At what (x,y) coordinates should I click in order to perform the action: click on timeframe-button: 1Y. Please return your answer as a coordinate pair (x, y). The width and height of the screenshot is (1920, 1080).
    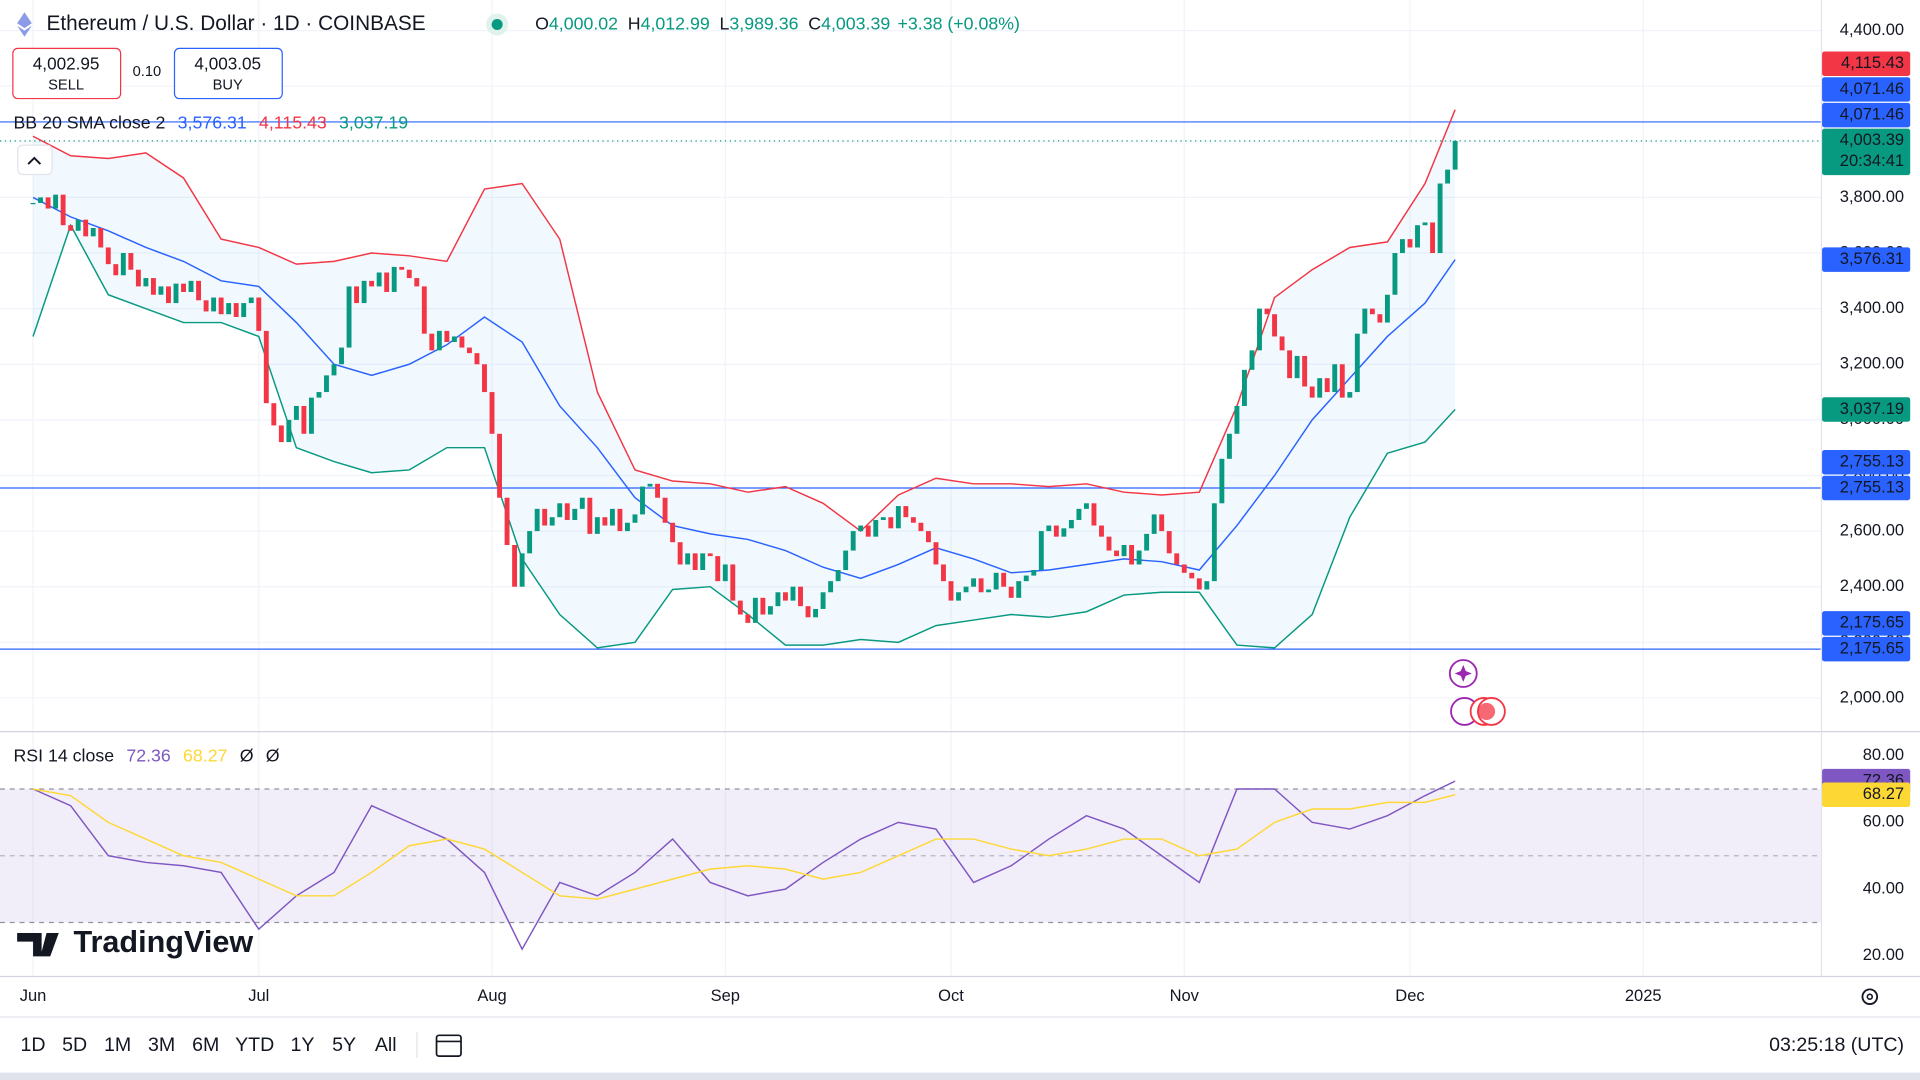
    Looking at the image, I should click on (302, 1045).